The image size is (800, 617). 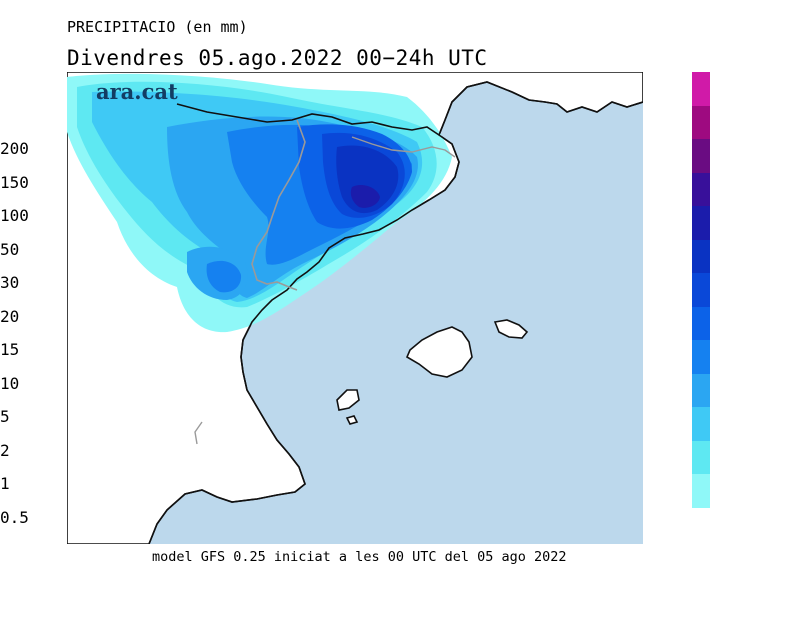 What do you see at coordinates (352, 420) in the screenshot?
I see `formentera` at bounding box center [352, 420].